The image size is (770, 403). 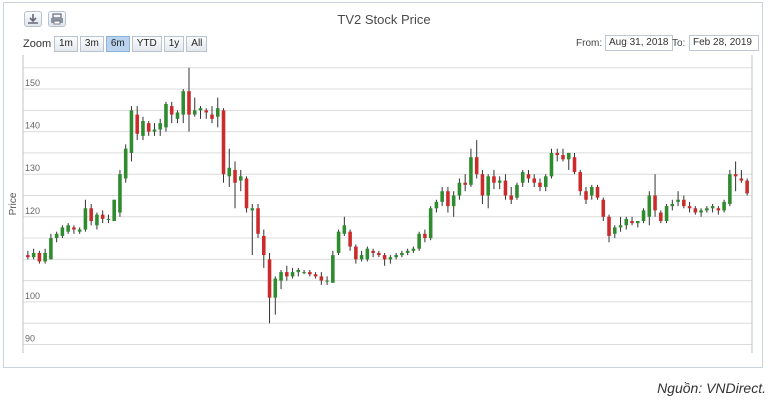 What do you see at coordinates (32, 126) in the screenshot?
I see `y-tick-label: 140` at bounding box center [32, 126].